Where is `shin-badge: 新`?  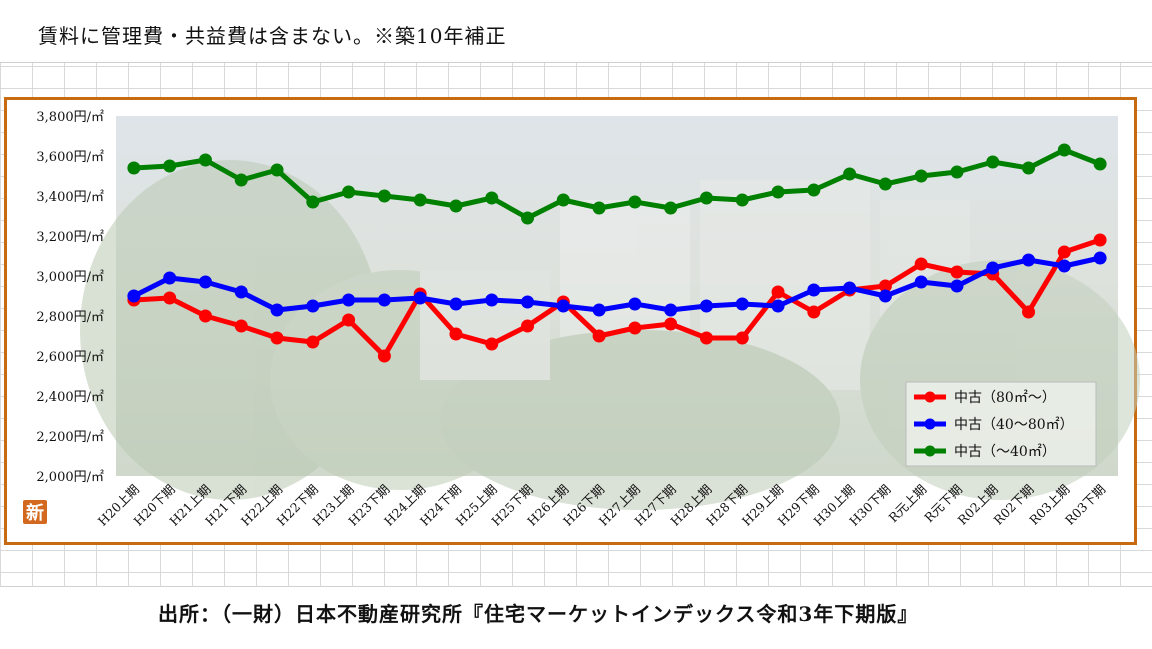
shin-badge: 新 is located at coordinates (35, 512).